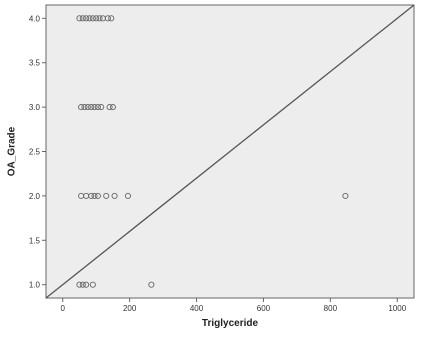 The width and height of the screenshot is (421, 340). I want to click on x-tick-label: 800, so click(331, 308).